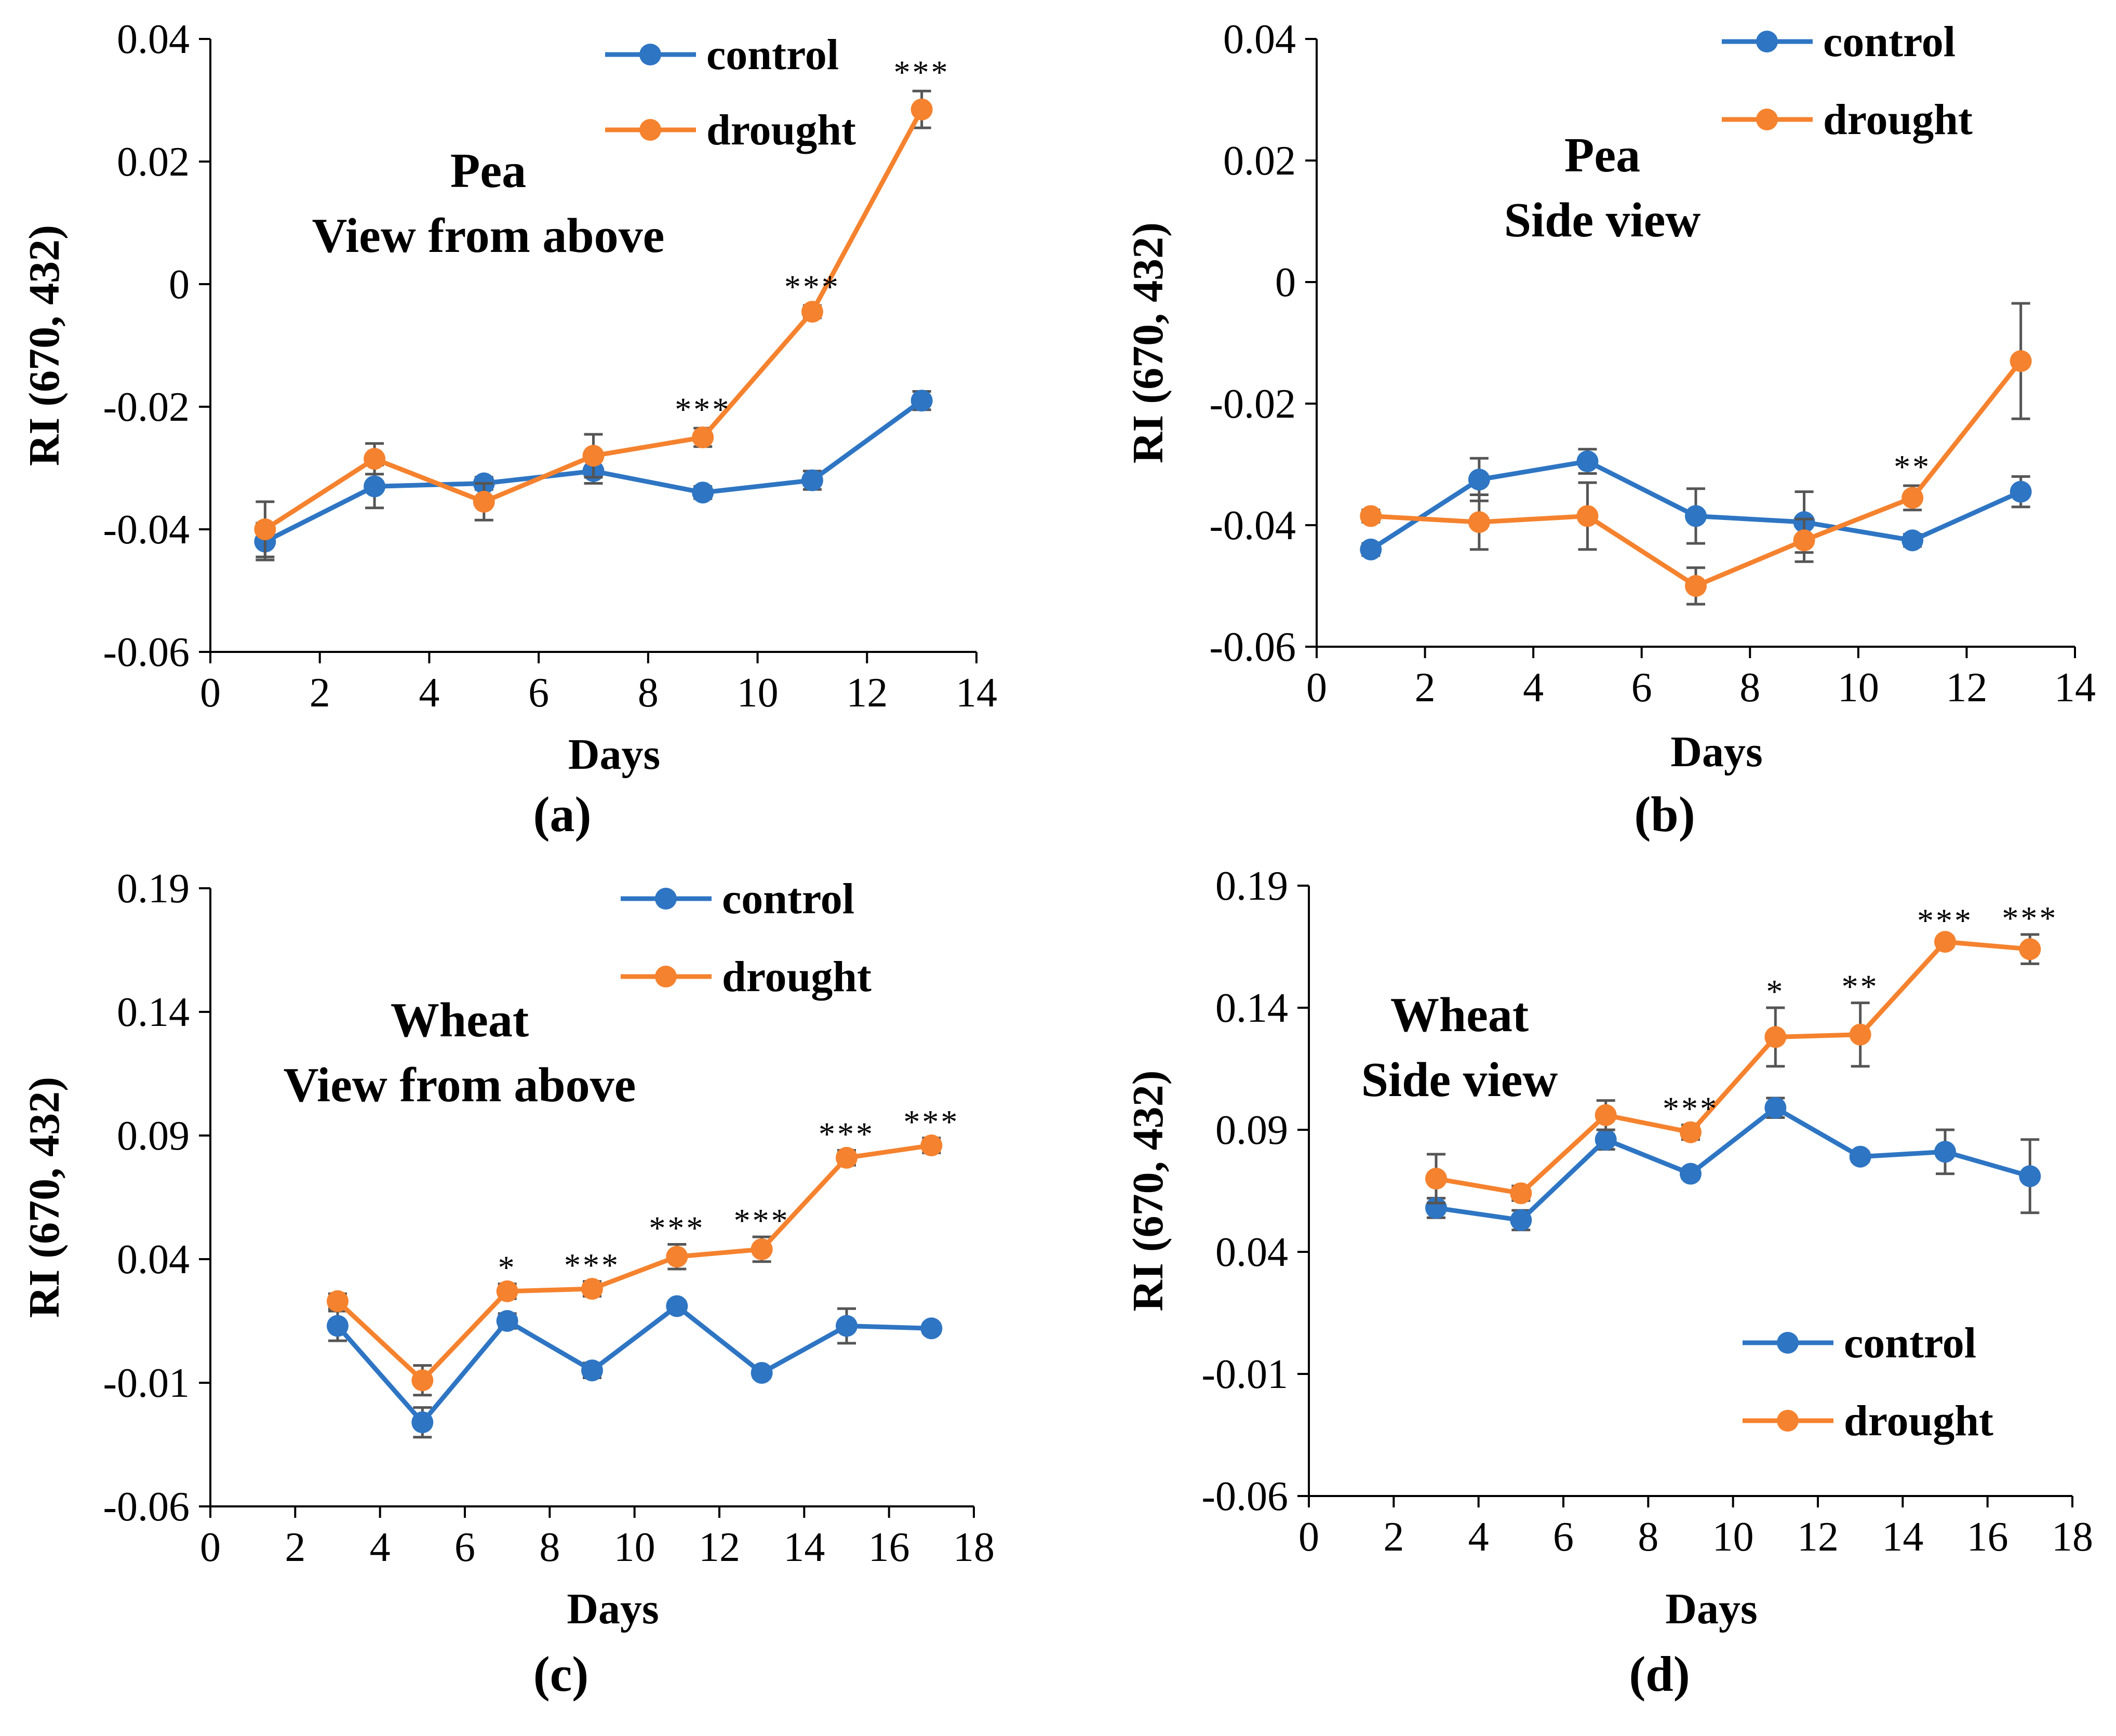 The image size is (2116, 1736). What do you see at coordinates (1252, 526) in the screenshot?
I see `y-tick-label: -0.04` at bounding box center [1252, 526].